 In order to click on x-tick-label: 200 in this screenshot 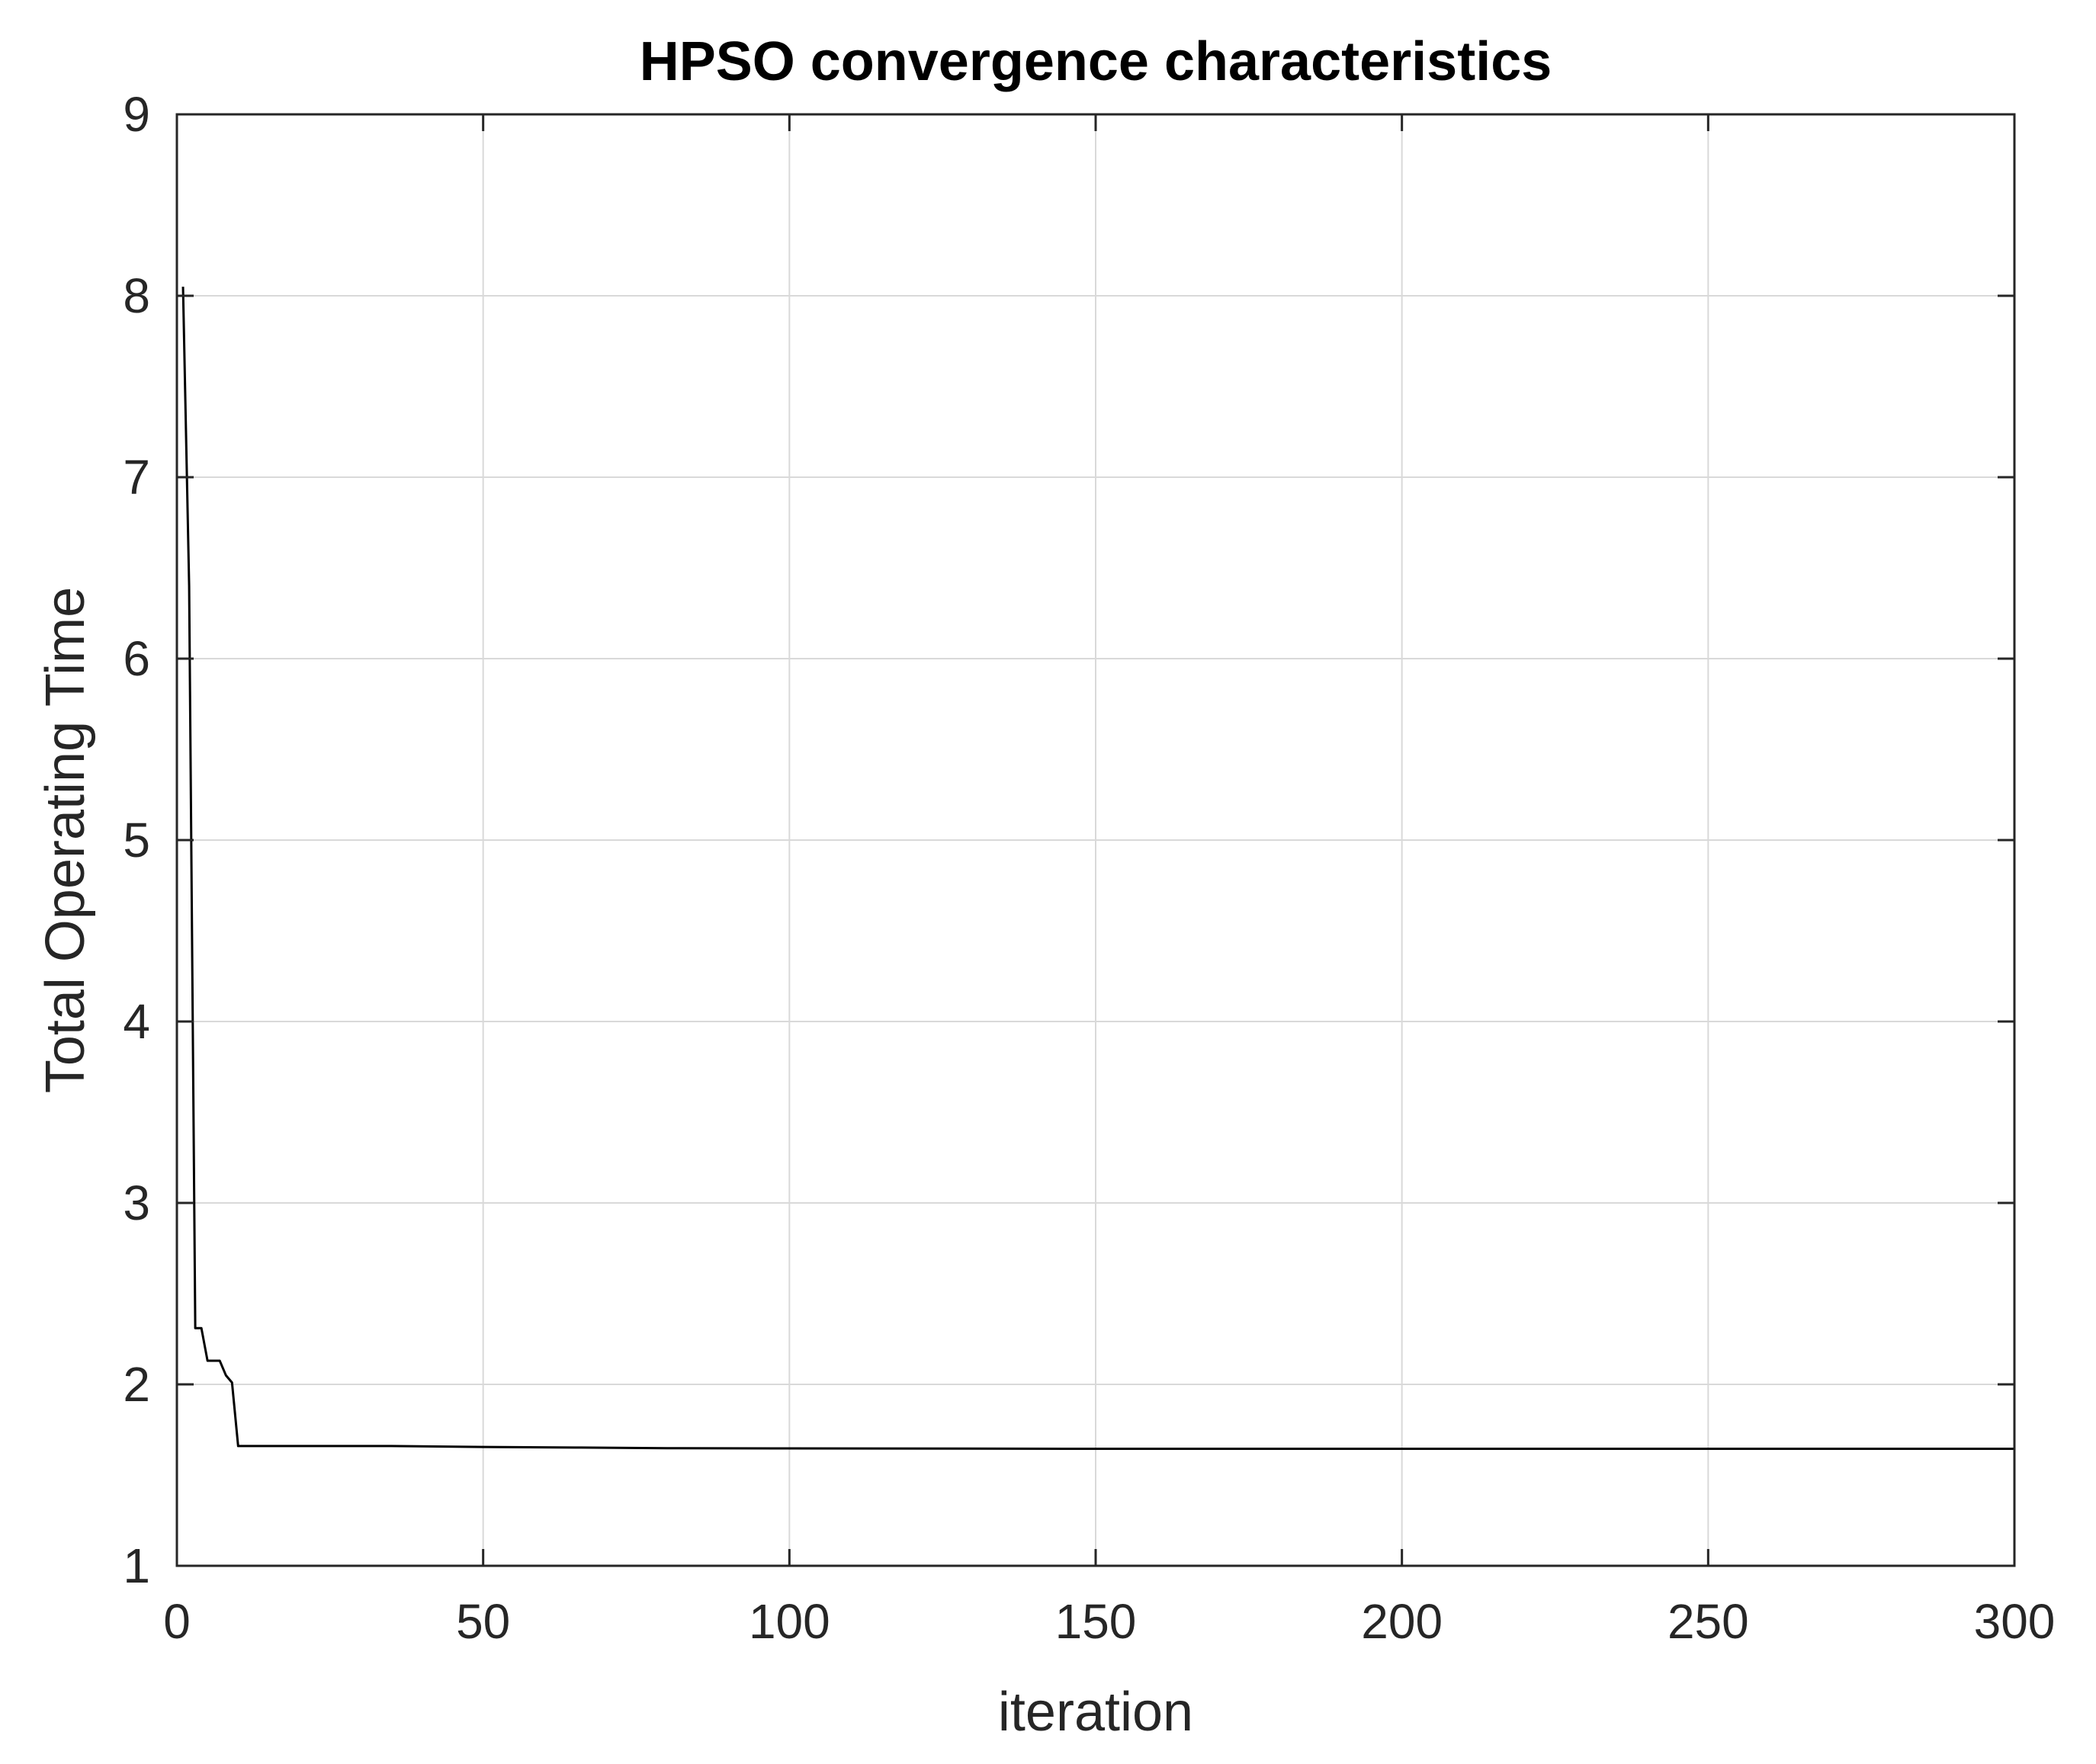, I will do `click(1402, 1621)`.